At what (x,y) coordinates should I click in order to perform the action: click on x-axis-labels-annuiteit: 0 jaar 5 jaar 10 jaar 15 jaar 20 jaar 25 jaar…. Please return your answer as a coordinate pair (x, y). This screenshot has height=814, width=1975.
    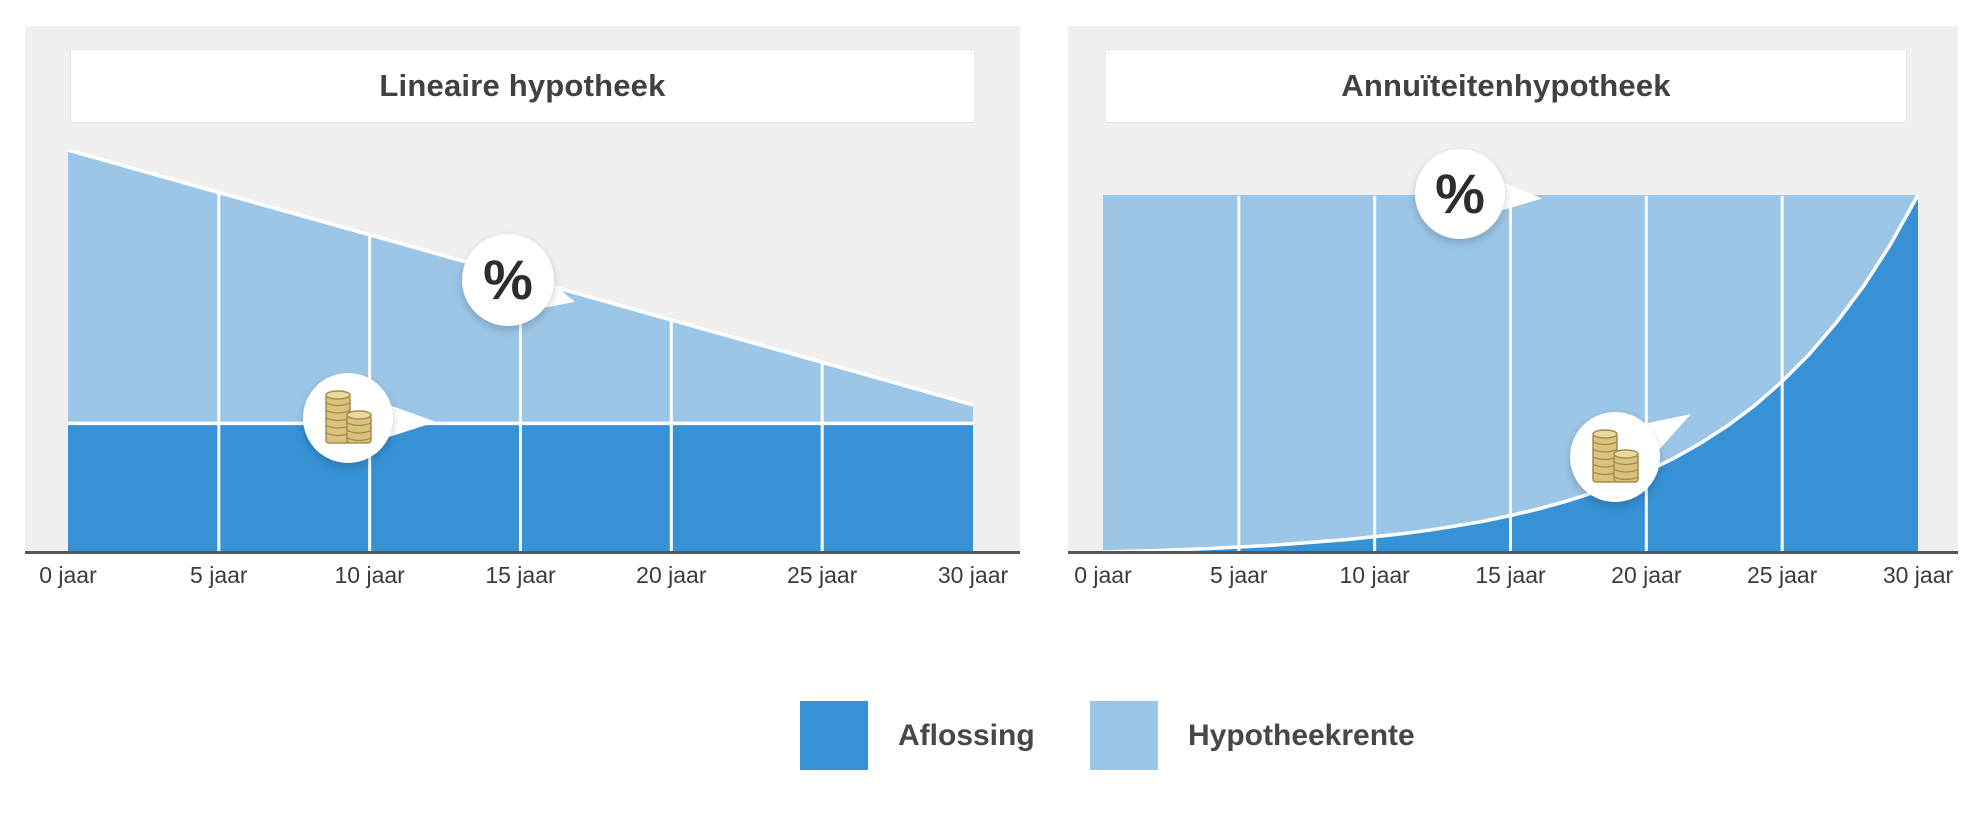
    Looking at the image, I should click on (1513, 578).